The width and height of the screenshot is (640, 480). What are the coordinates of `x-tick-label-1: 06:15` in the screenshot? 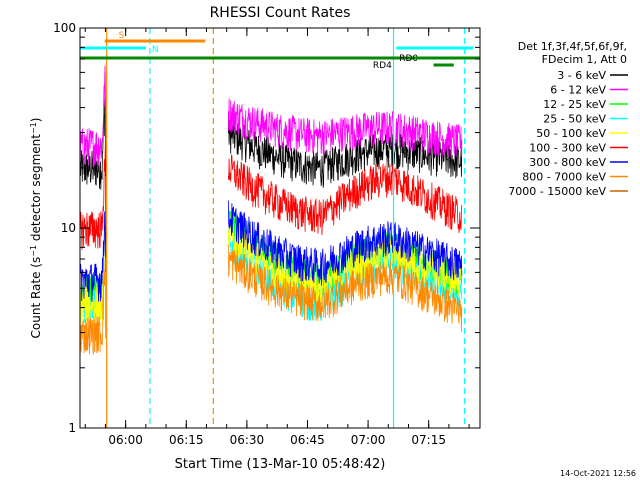 It's located at (186, 440).